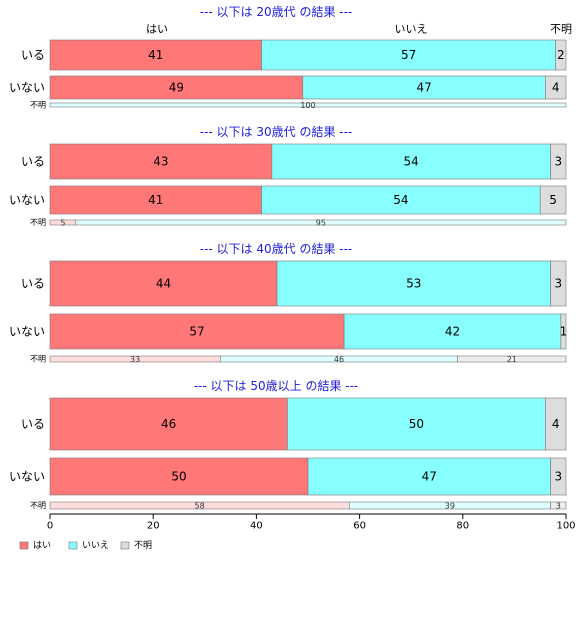  I want to click on bar-value-label: 21, so click(512, 359).